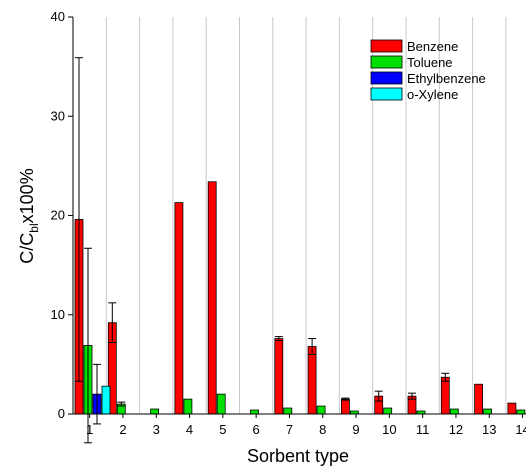 Image resolution: width=526 pixels, height=468 pixels. I want to click on x-tick-label: 5, so click(222, 429).